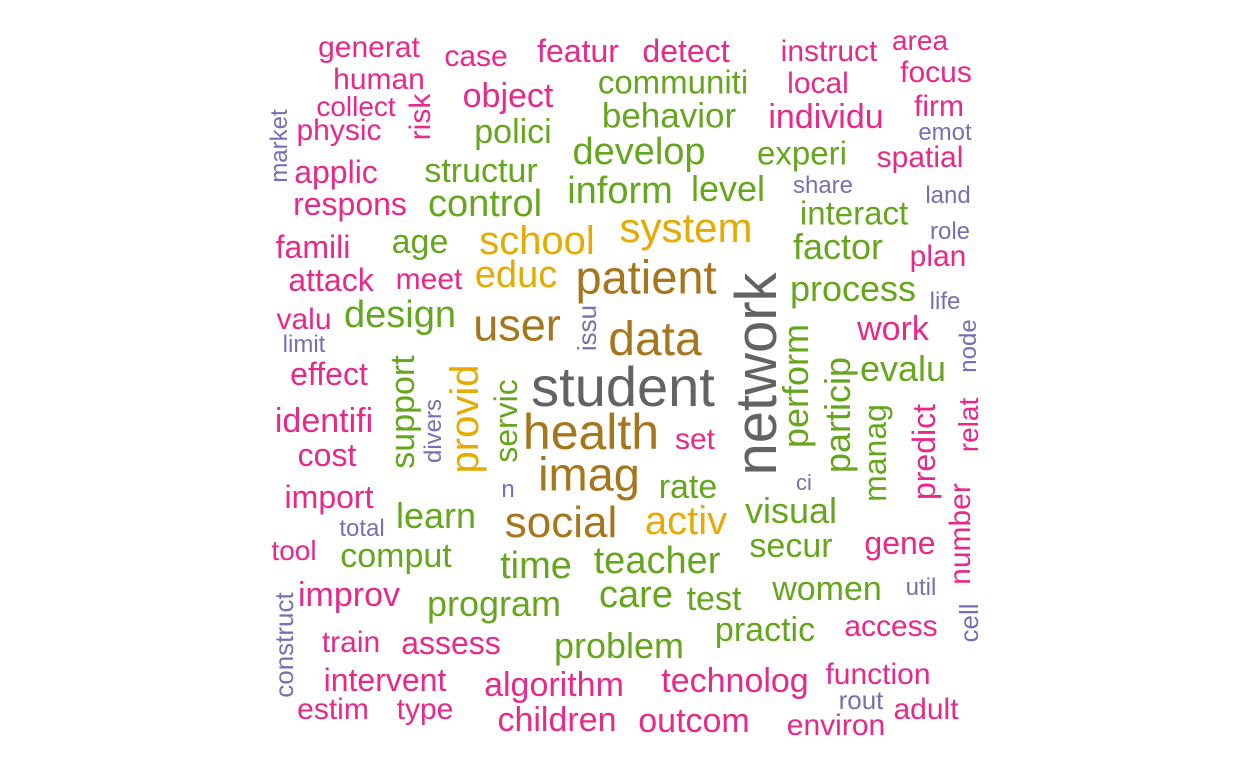 Image resolution: width=1248 pixels, height=768 pixels. Describe the element at coordinates (476, 56) in the screenshot. I see `word-case: case` at that location.